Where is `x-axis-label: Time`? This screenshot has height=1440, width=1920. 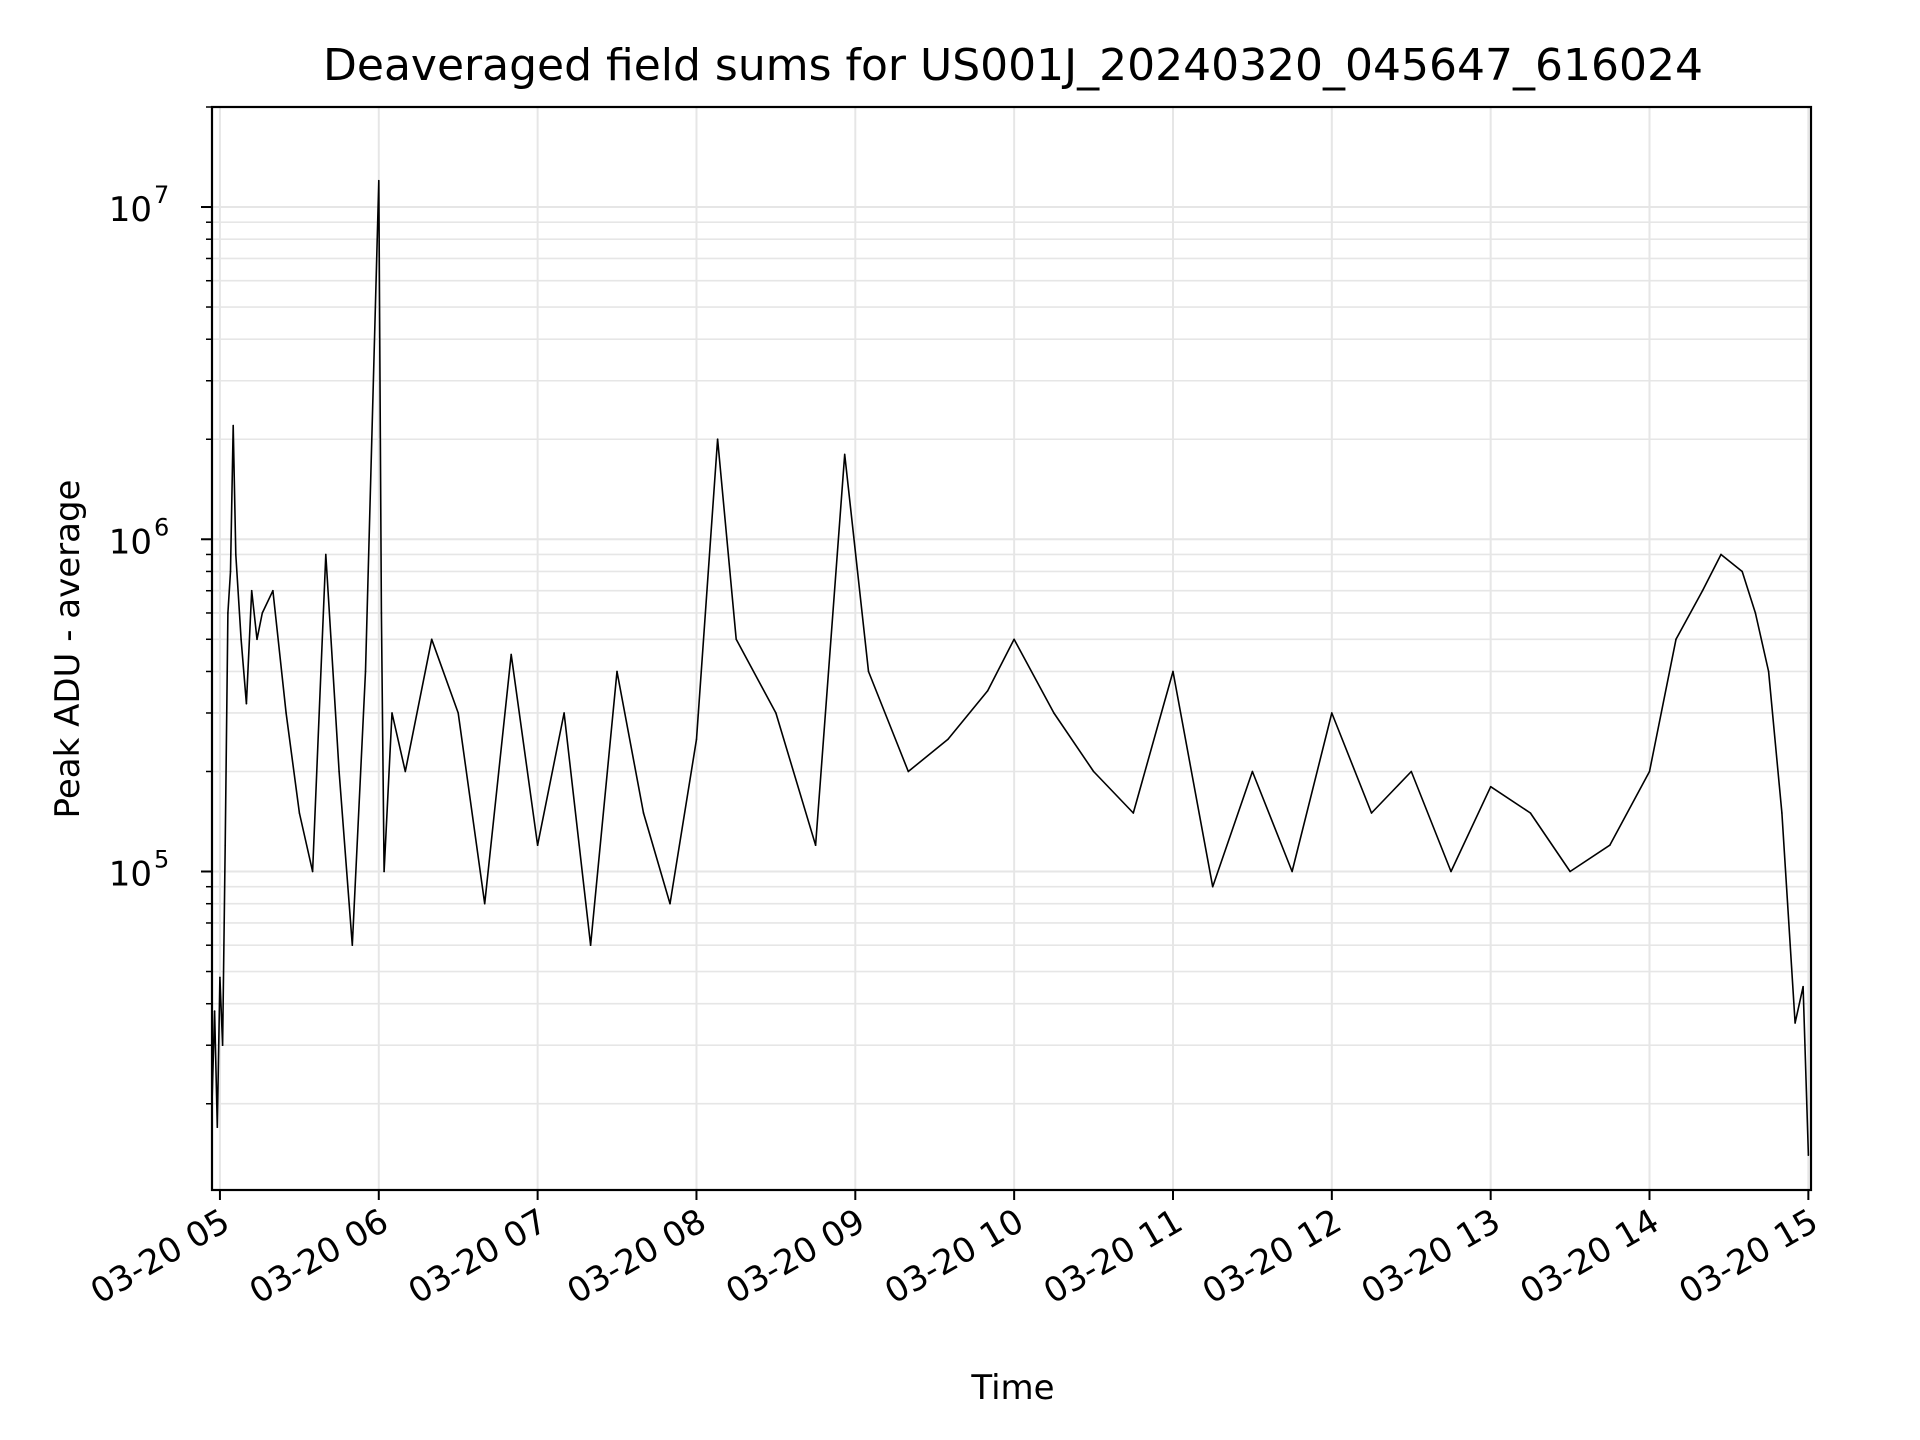 x-axis-label: Time is located at coordinates (1012, 1388).